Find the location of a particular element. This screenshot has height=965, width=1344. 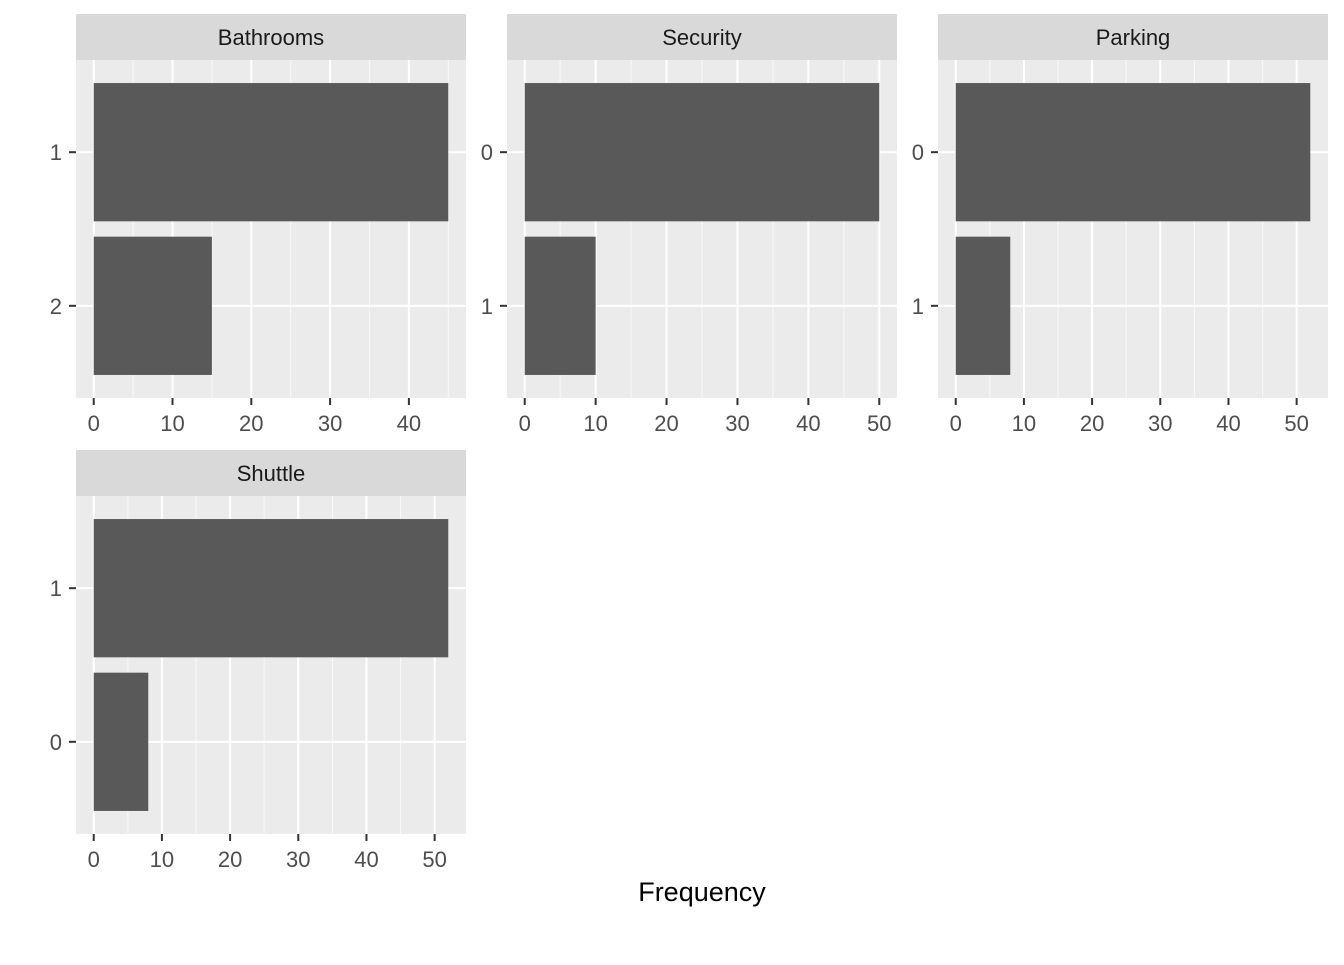

facet-strip-label: Shuttle is located at coordinates (271, 473).